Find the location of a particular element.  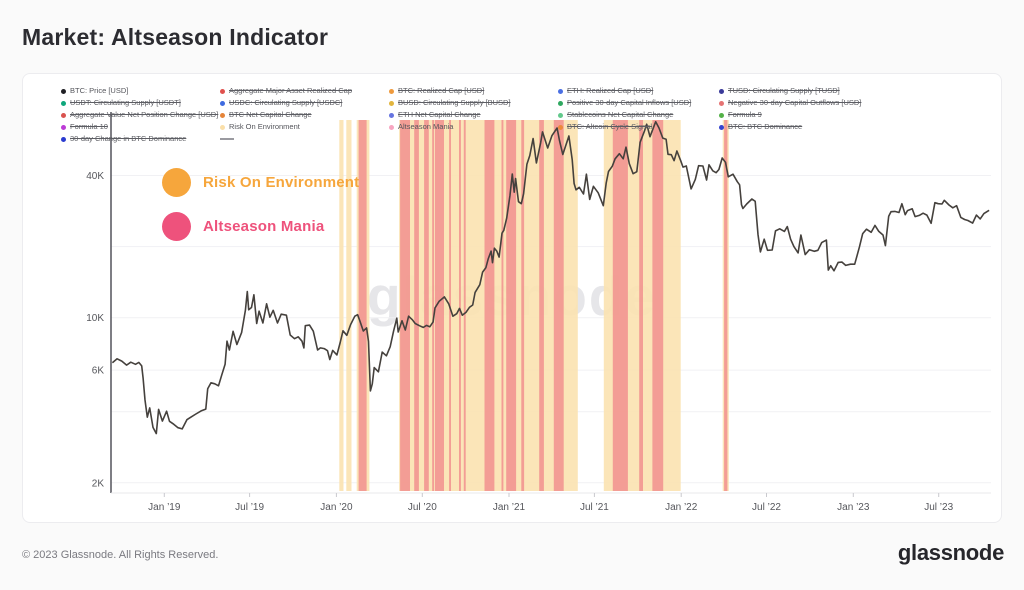

legend-item: ETH: Realized Cap [USD] is located at coordinates (638, 91).